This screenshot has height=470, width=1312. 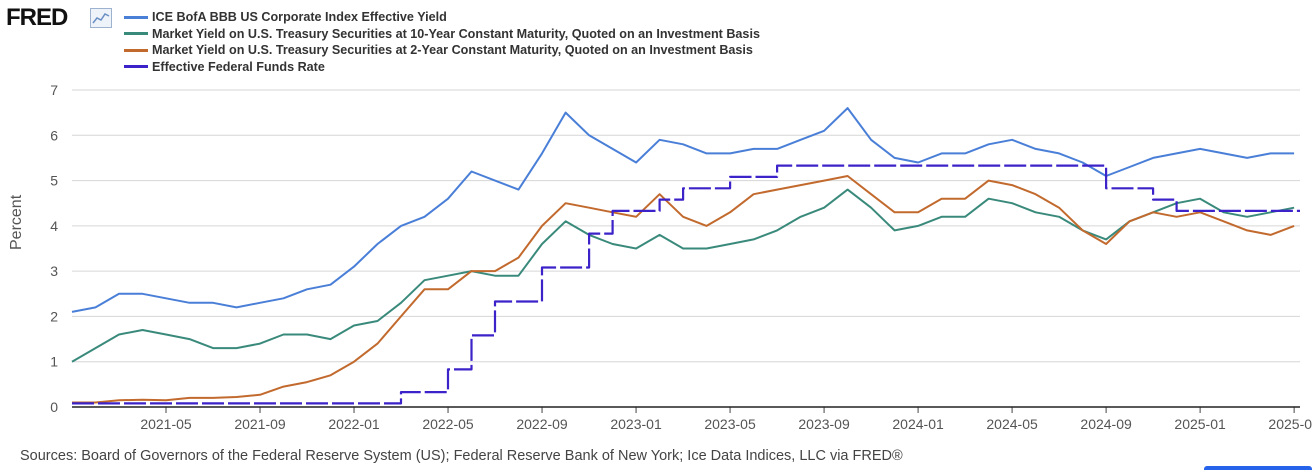 I want to click on edit-graph-button, so click(x=1258, y=468).